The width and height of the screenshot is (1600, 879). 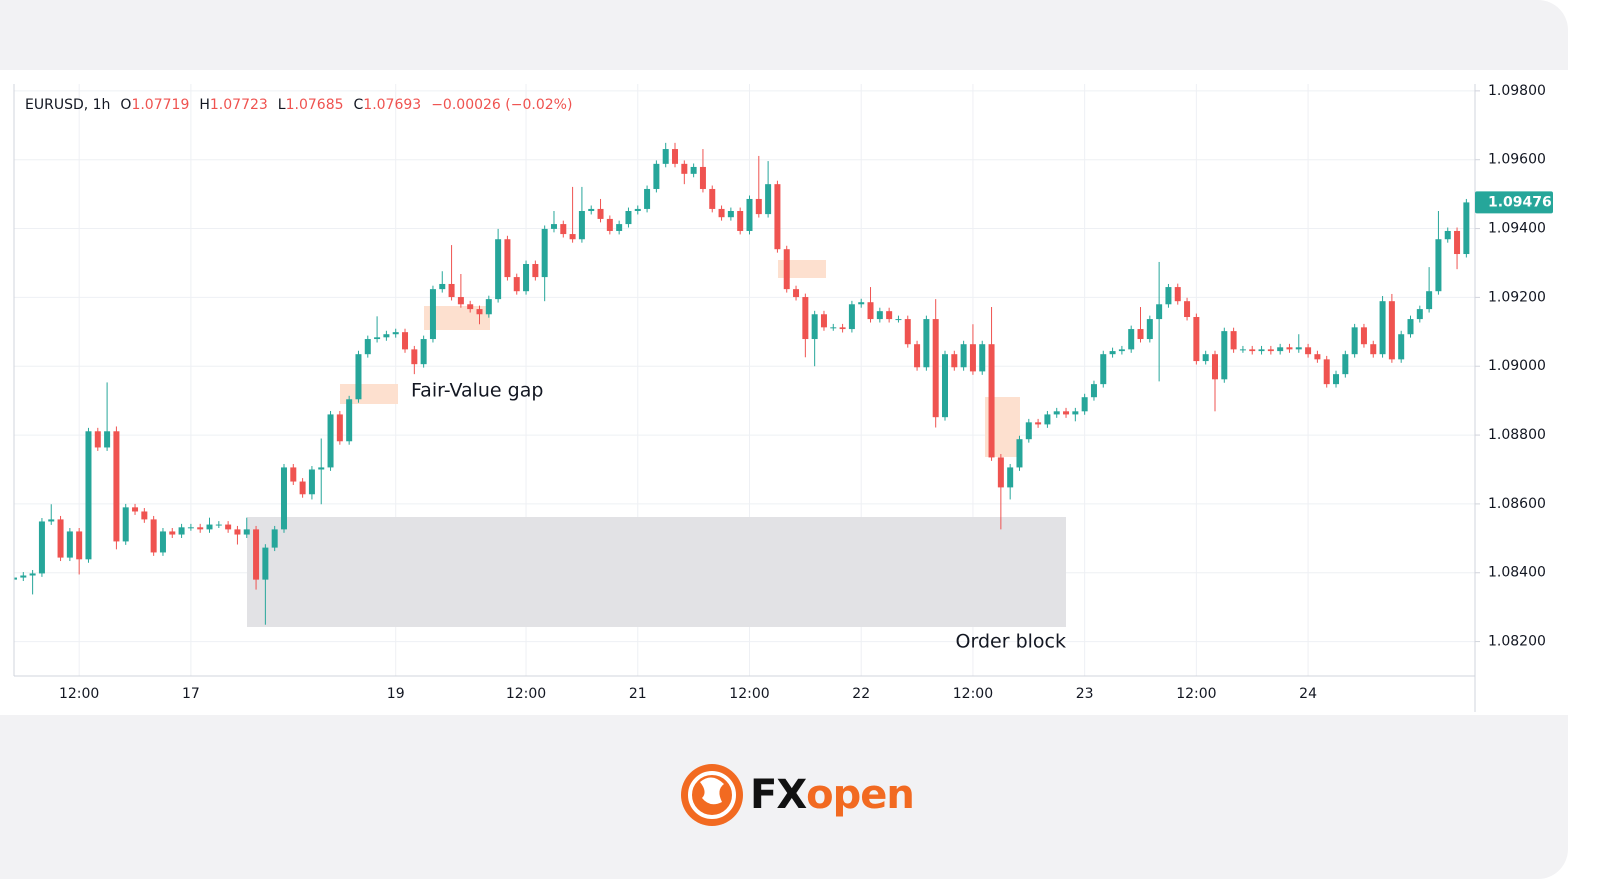 What do you see at coordinates (204, 105) in the screenshot?
I see `ohlc-key: H` at bounding box center [204, 105].